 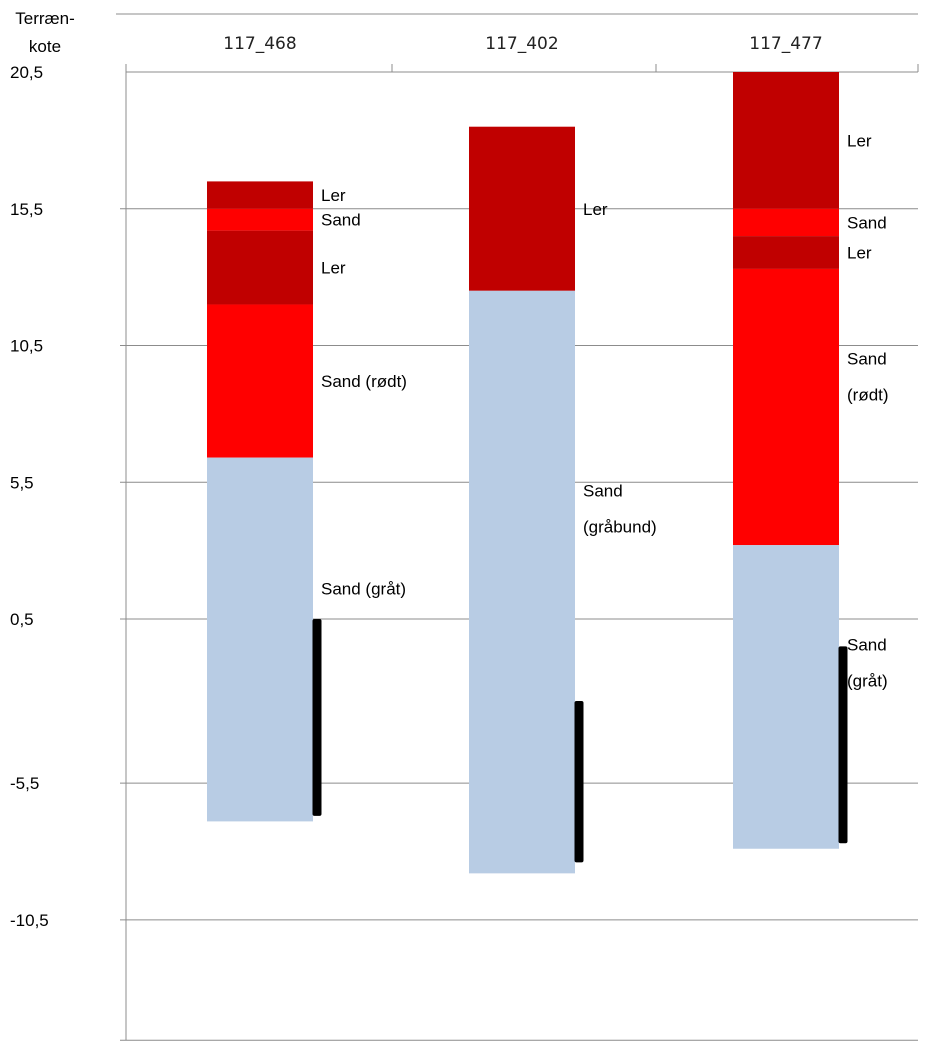 What do you see at coordinates (45, 32) in the screenshot?
I see `y-axis-title: Terræn-kote` at bounding box center [45, 32].